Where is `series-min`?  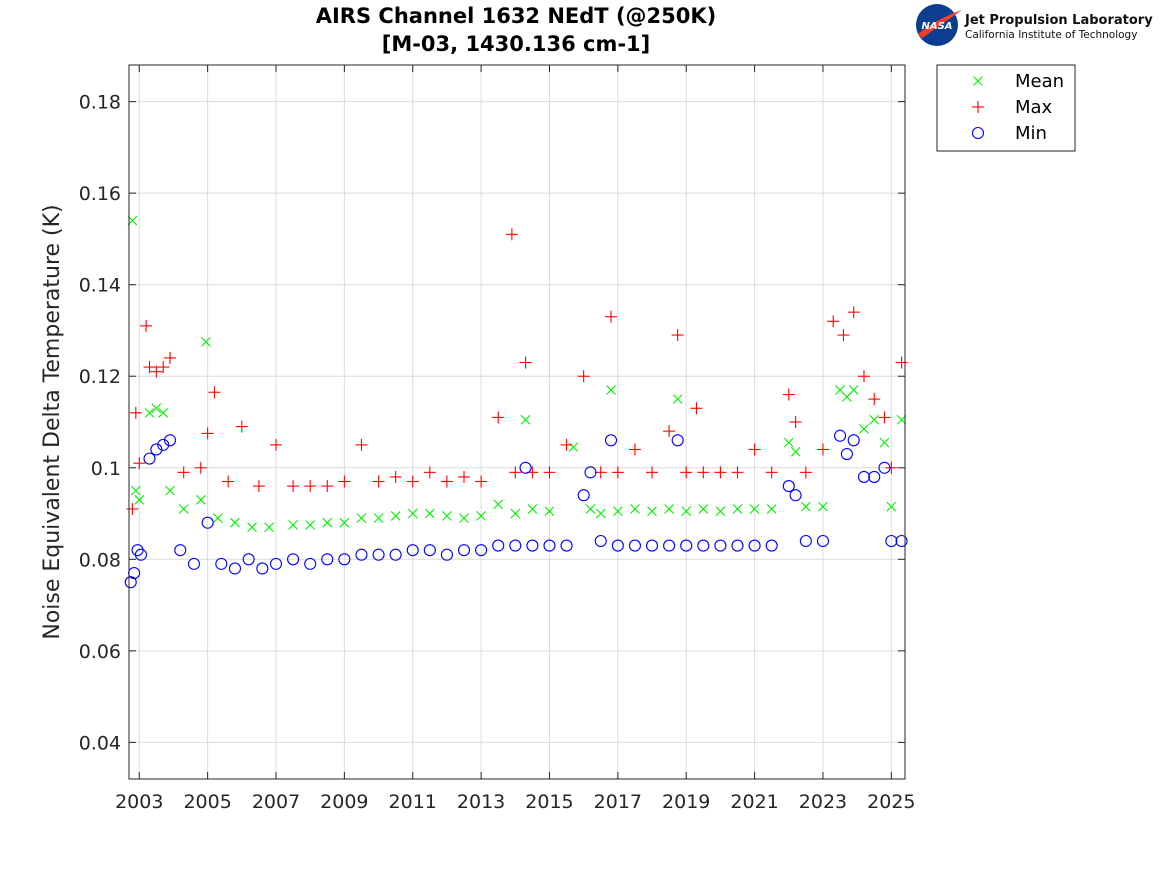 series-min is located at coordinates (516, 509).